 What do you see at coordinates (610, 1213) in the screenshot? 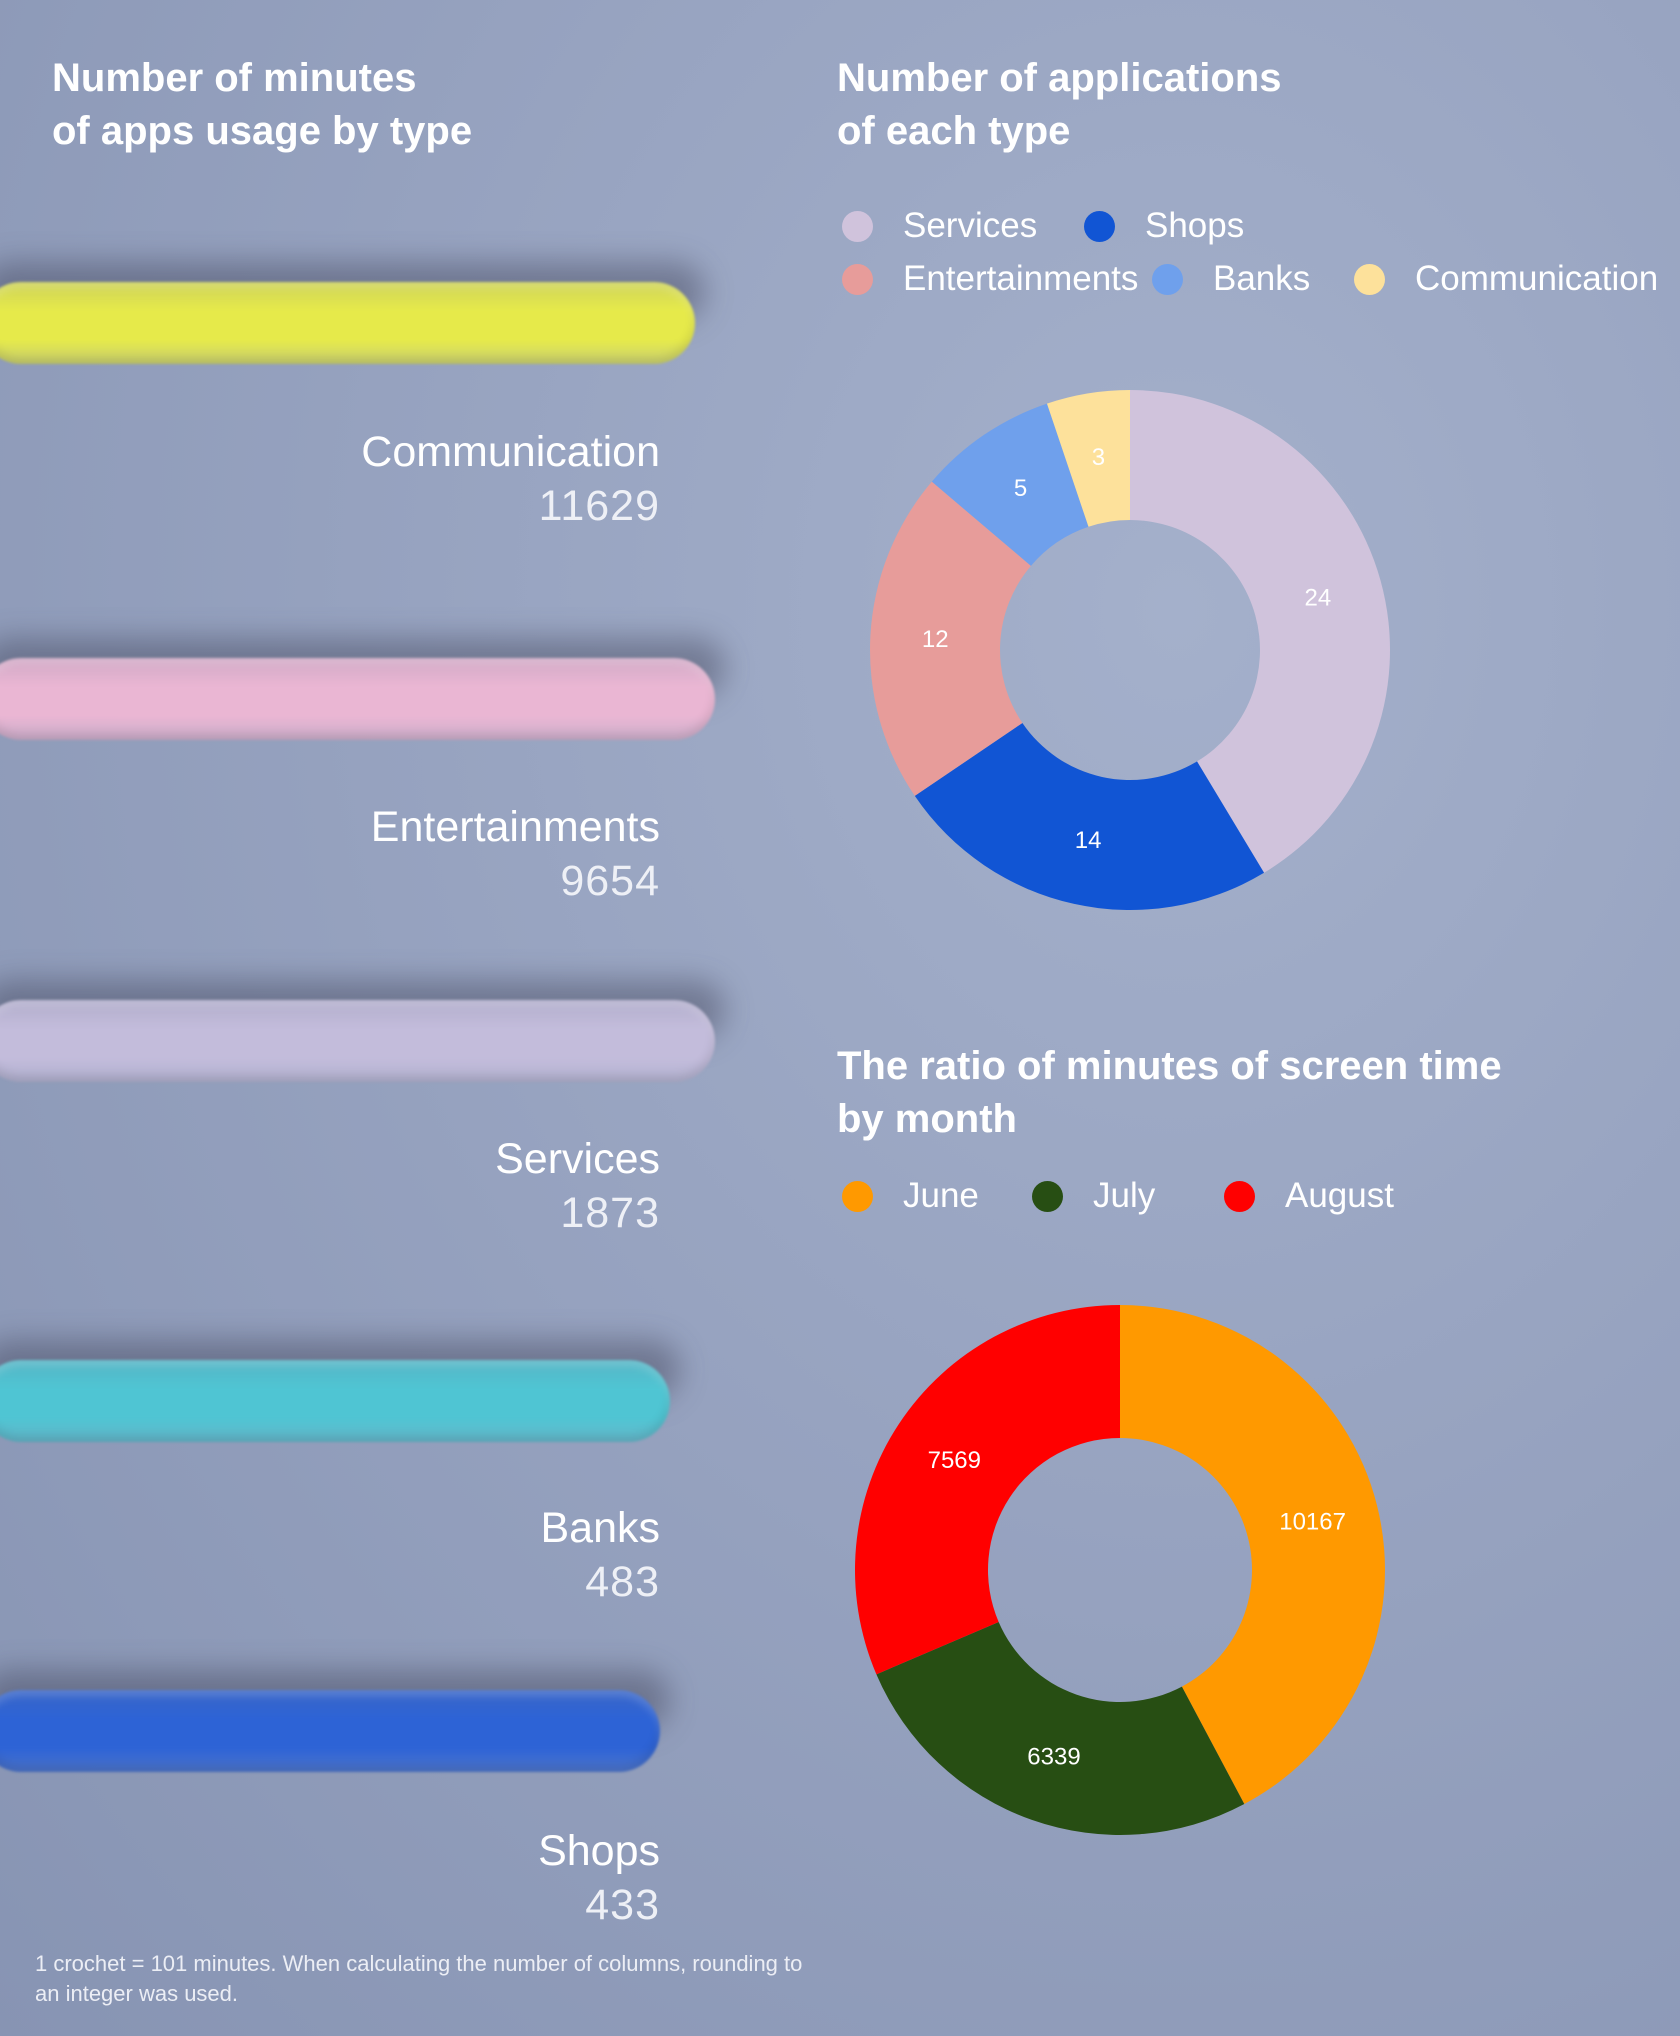
I see `category-value: 1873` at bounding box center [610, 1213].